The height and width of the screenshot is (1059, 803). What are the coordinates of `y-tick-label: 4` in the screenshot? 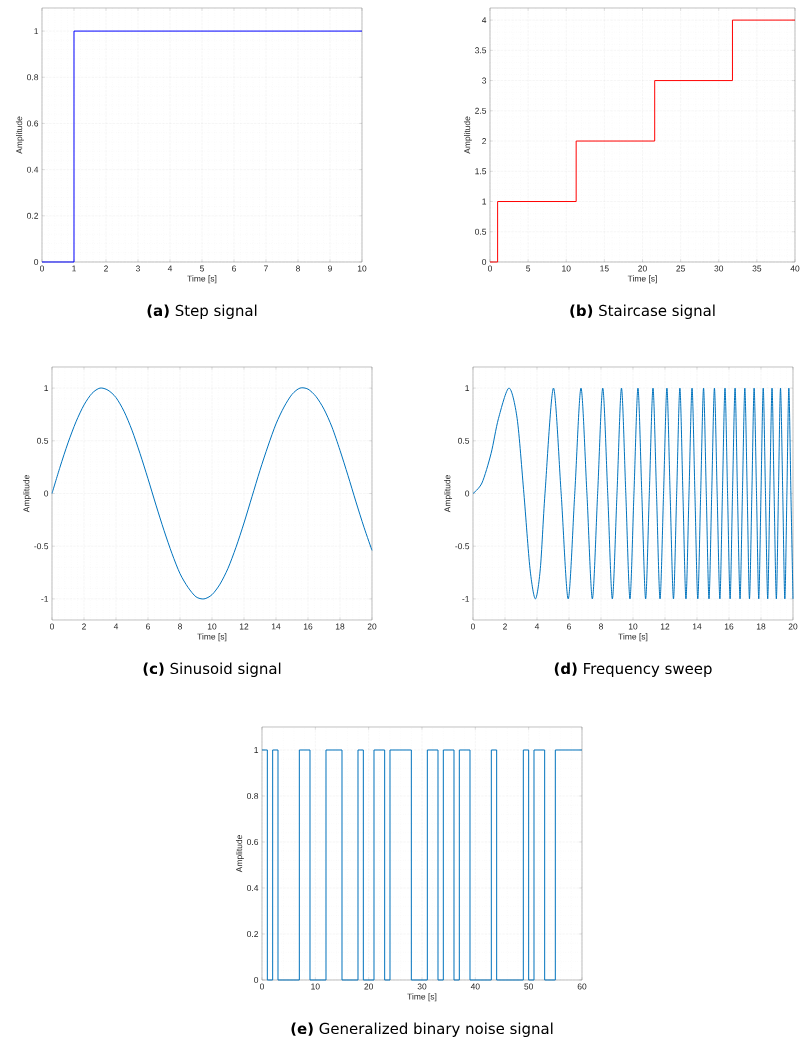 It's located at (484, 20).